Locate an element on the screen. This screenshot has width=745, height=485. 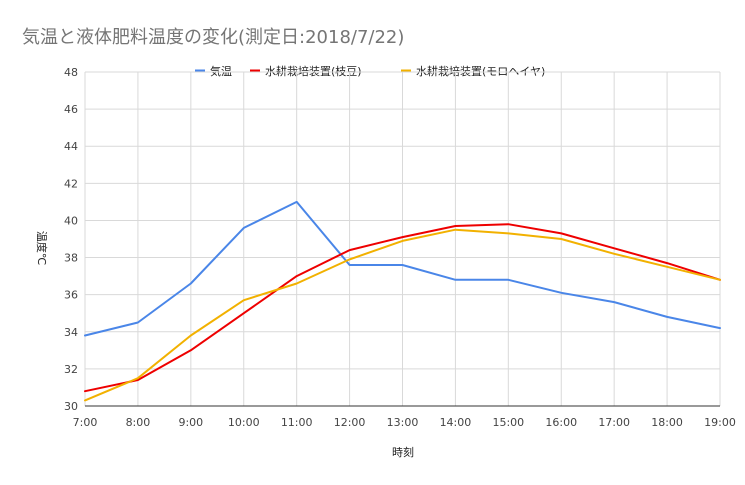
y-tick-label: 36 is located at coordinates (71, 295).